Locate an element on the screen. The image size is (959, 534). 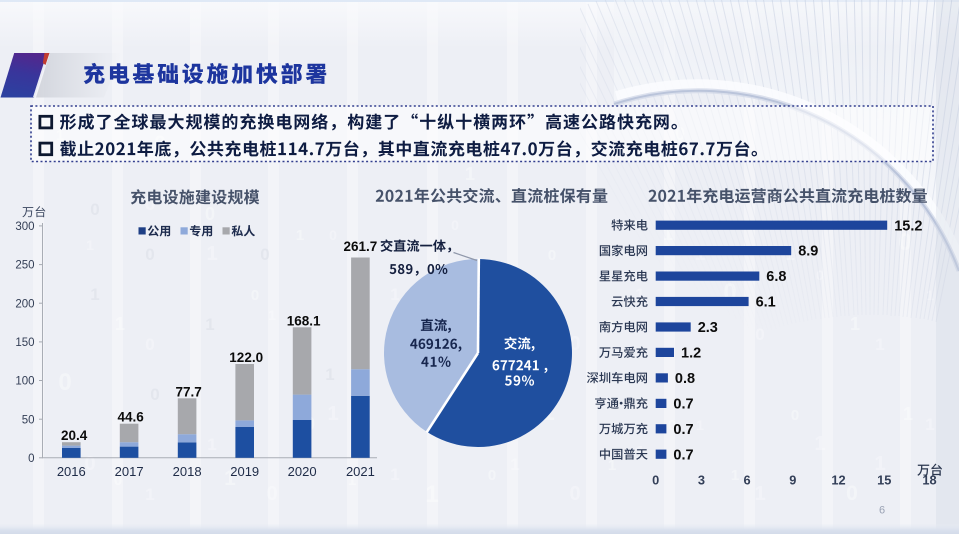
svg-text: 100 is located at coordinates (24, 382).